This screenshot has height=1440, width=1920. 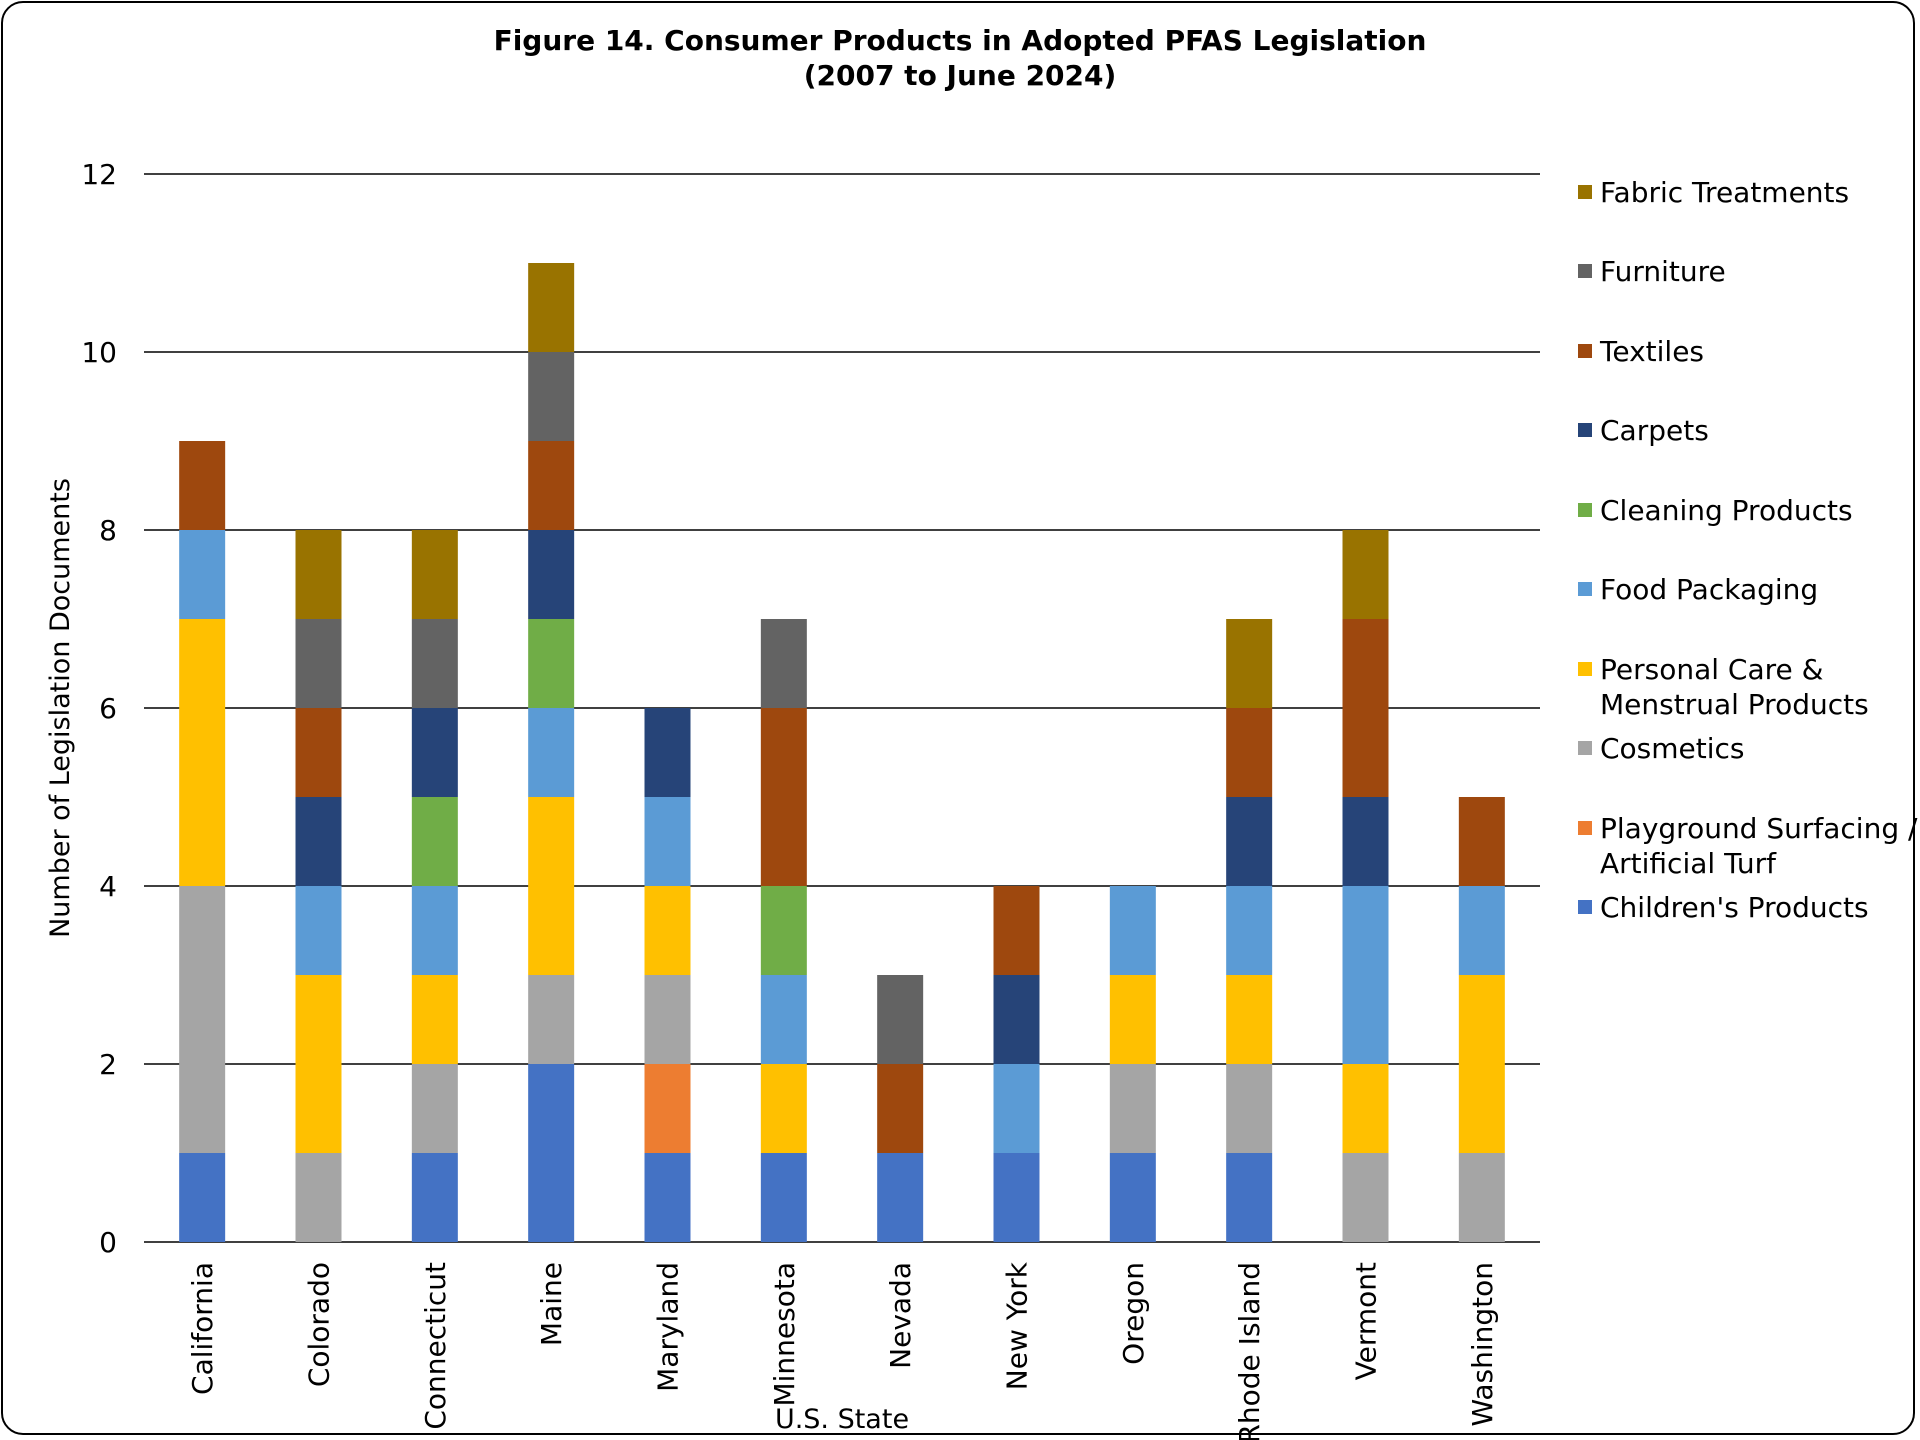 I want to click on y-tick-label: 4, so click(x=108, y=886).